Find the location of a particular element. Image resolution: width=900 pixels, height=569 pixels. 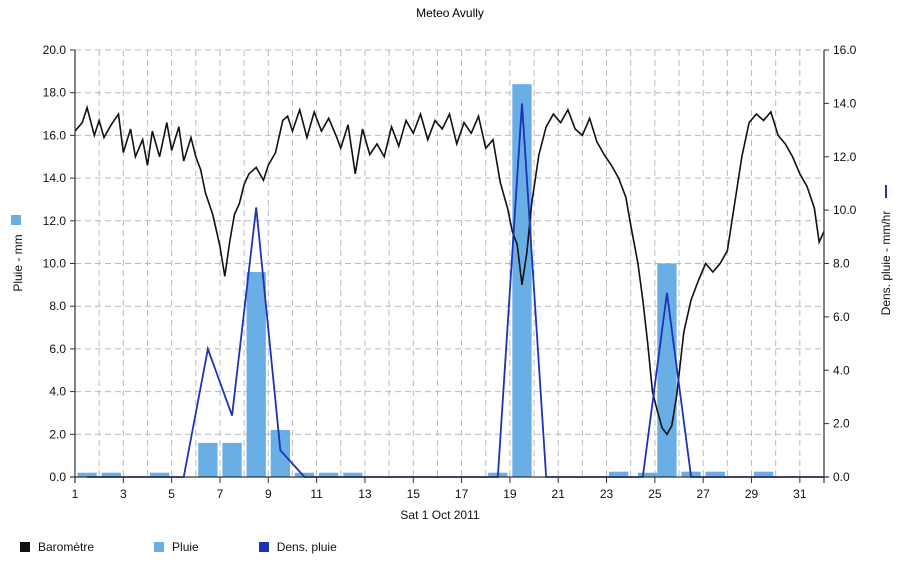

y-left-axis-label: Pluie - mm is located at coordinates (18, 262).